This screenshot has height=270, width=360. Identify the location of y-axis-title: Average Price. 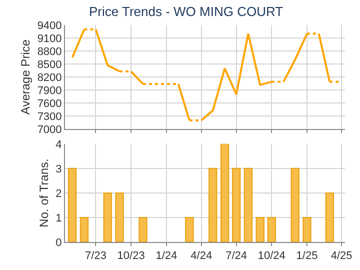
(25, 77).